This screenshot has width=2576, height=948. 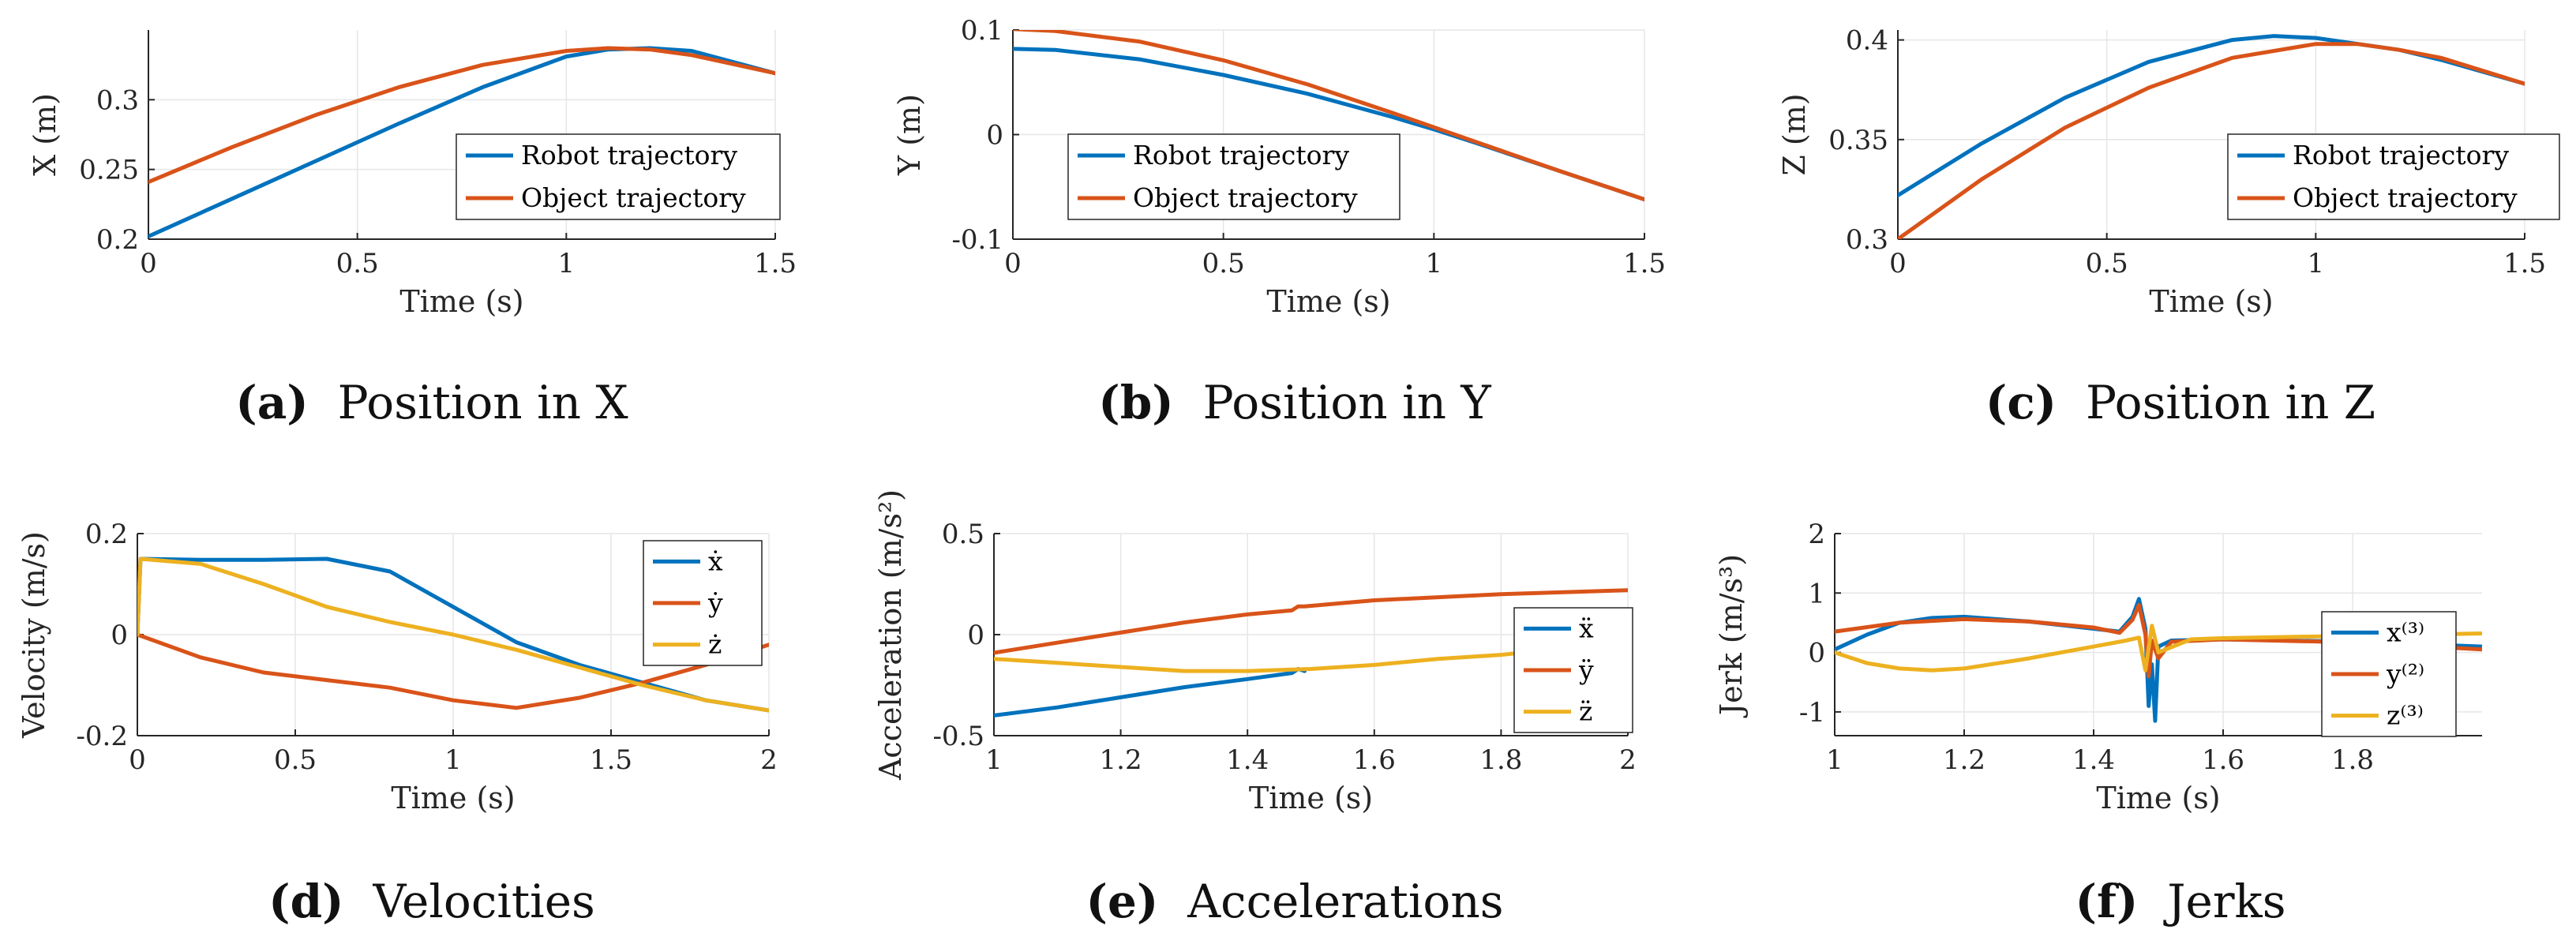 I want to click on caption-letter: (d), so click(x=305, y=902).